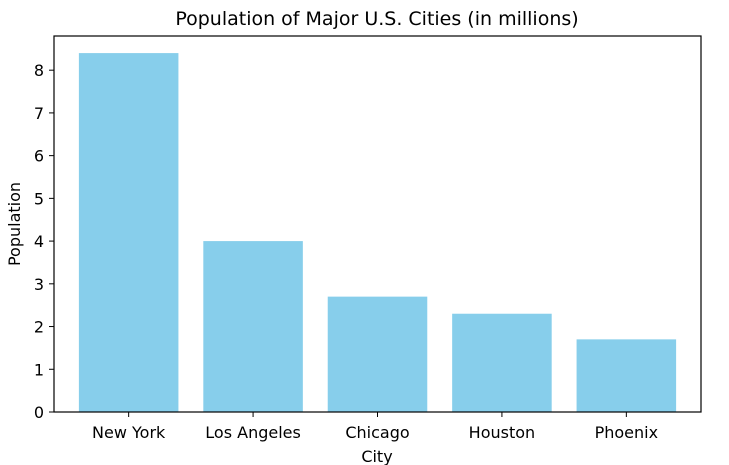 This screenshot has height=465, width=729. What do you see at coordinates (626, 375) in the screenshot?
I see `bar-phoenix` at bounding box center [626, 375].